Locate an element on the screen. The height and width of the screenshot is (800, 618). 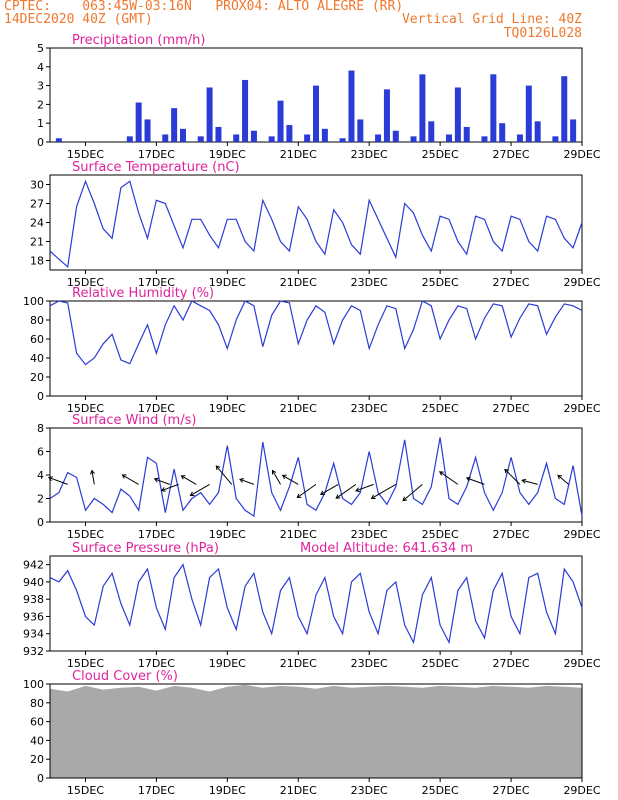
y-tick-label: 0 is located at coordinates (40, 396).